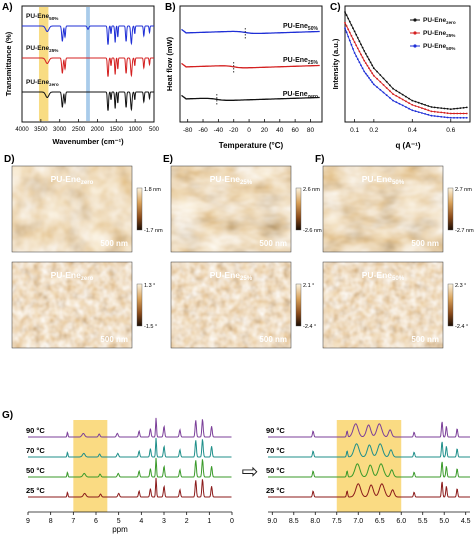  I want to click on afm-image-panel: D) PU-Enezero 500 nm 1.8 nm -1.7 nm, so click(83, 203).